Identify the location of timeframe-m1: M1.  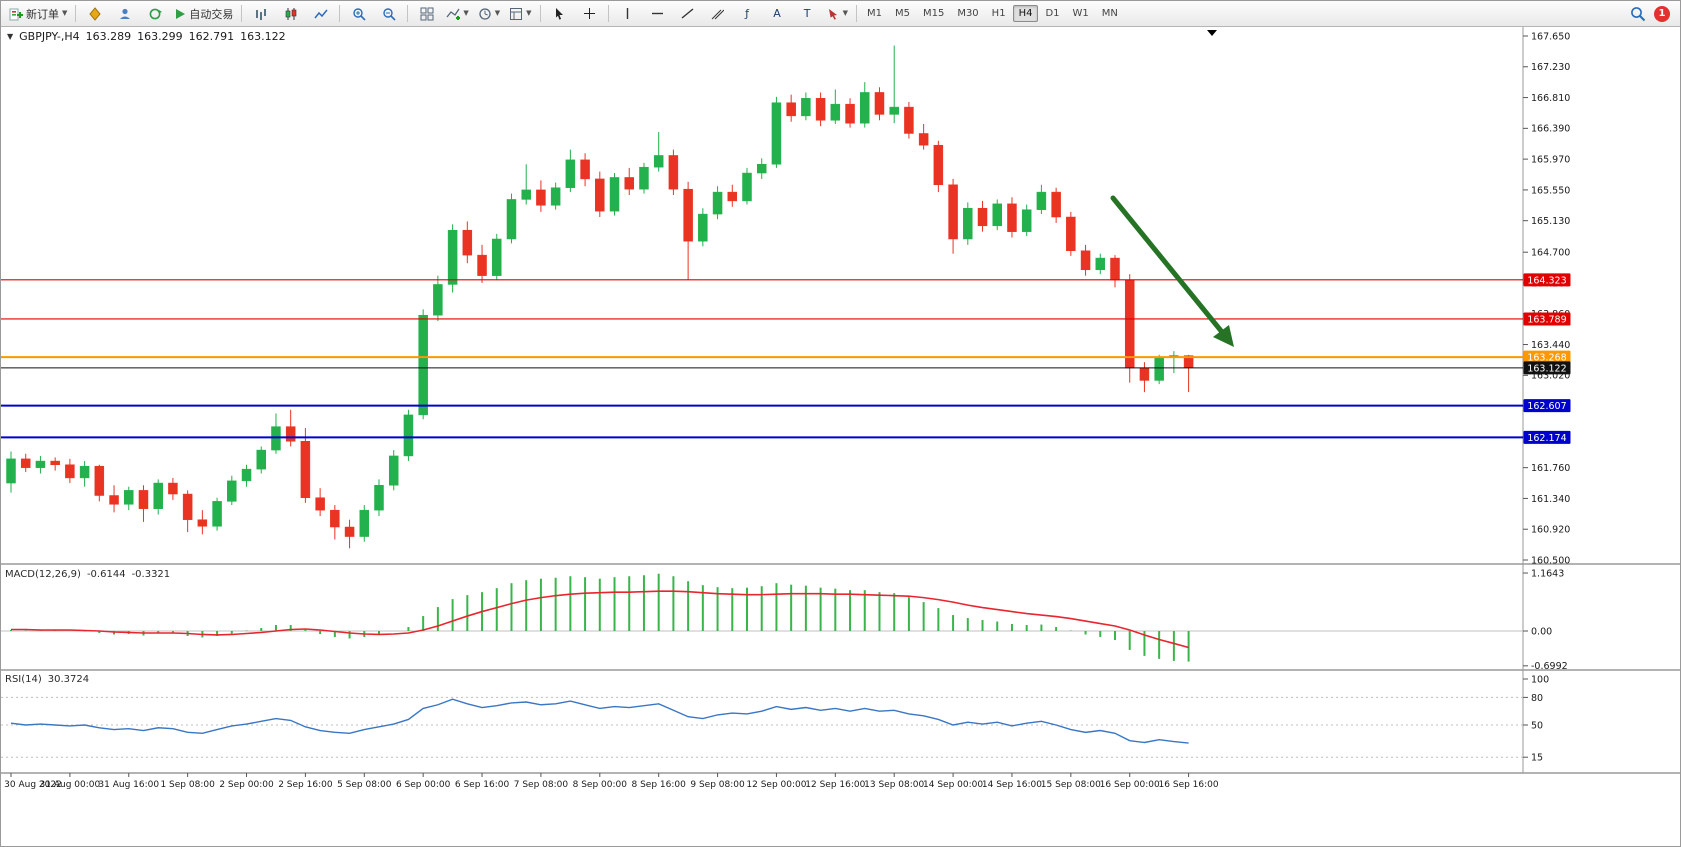
(874, 13).